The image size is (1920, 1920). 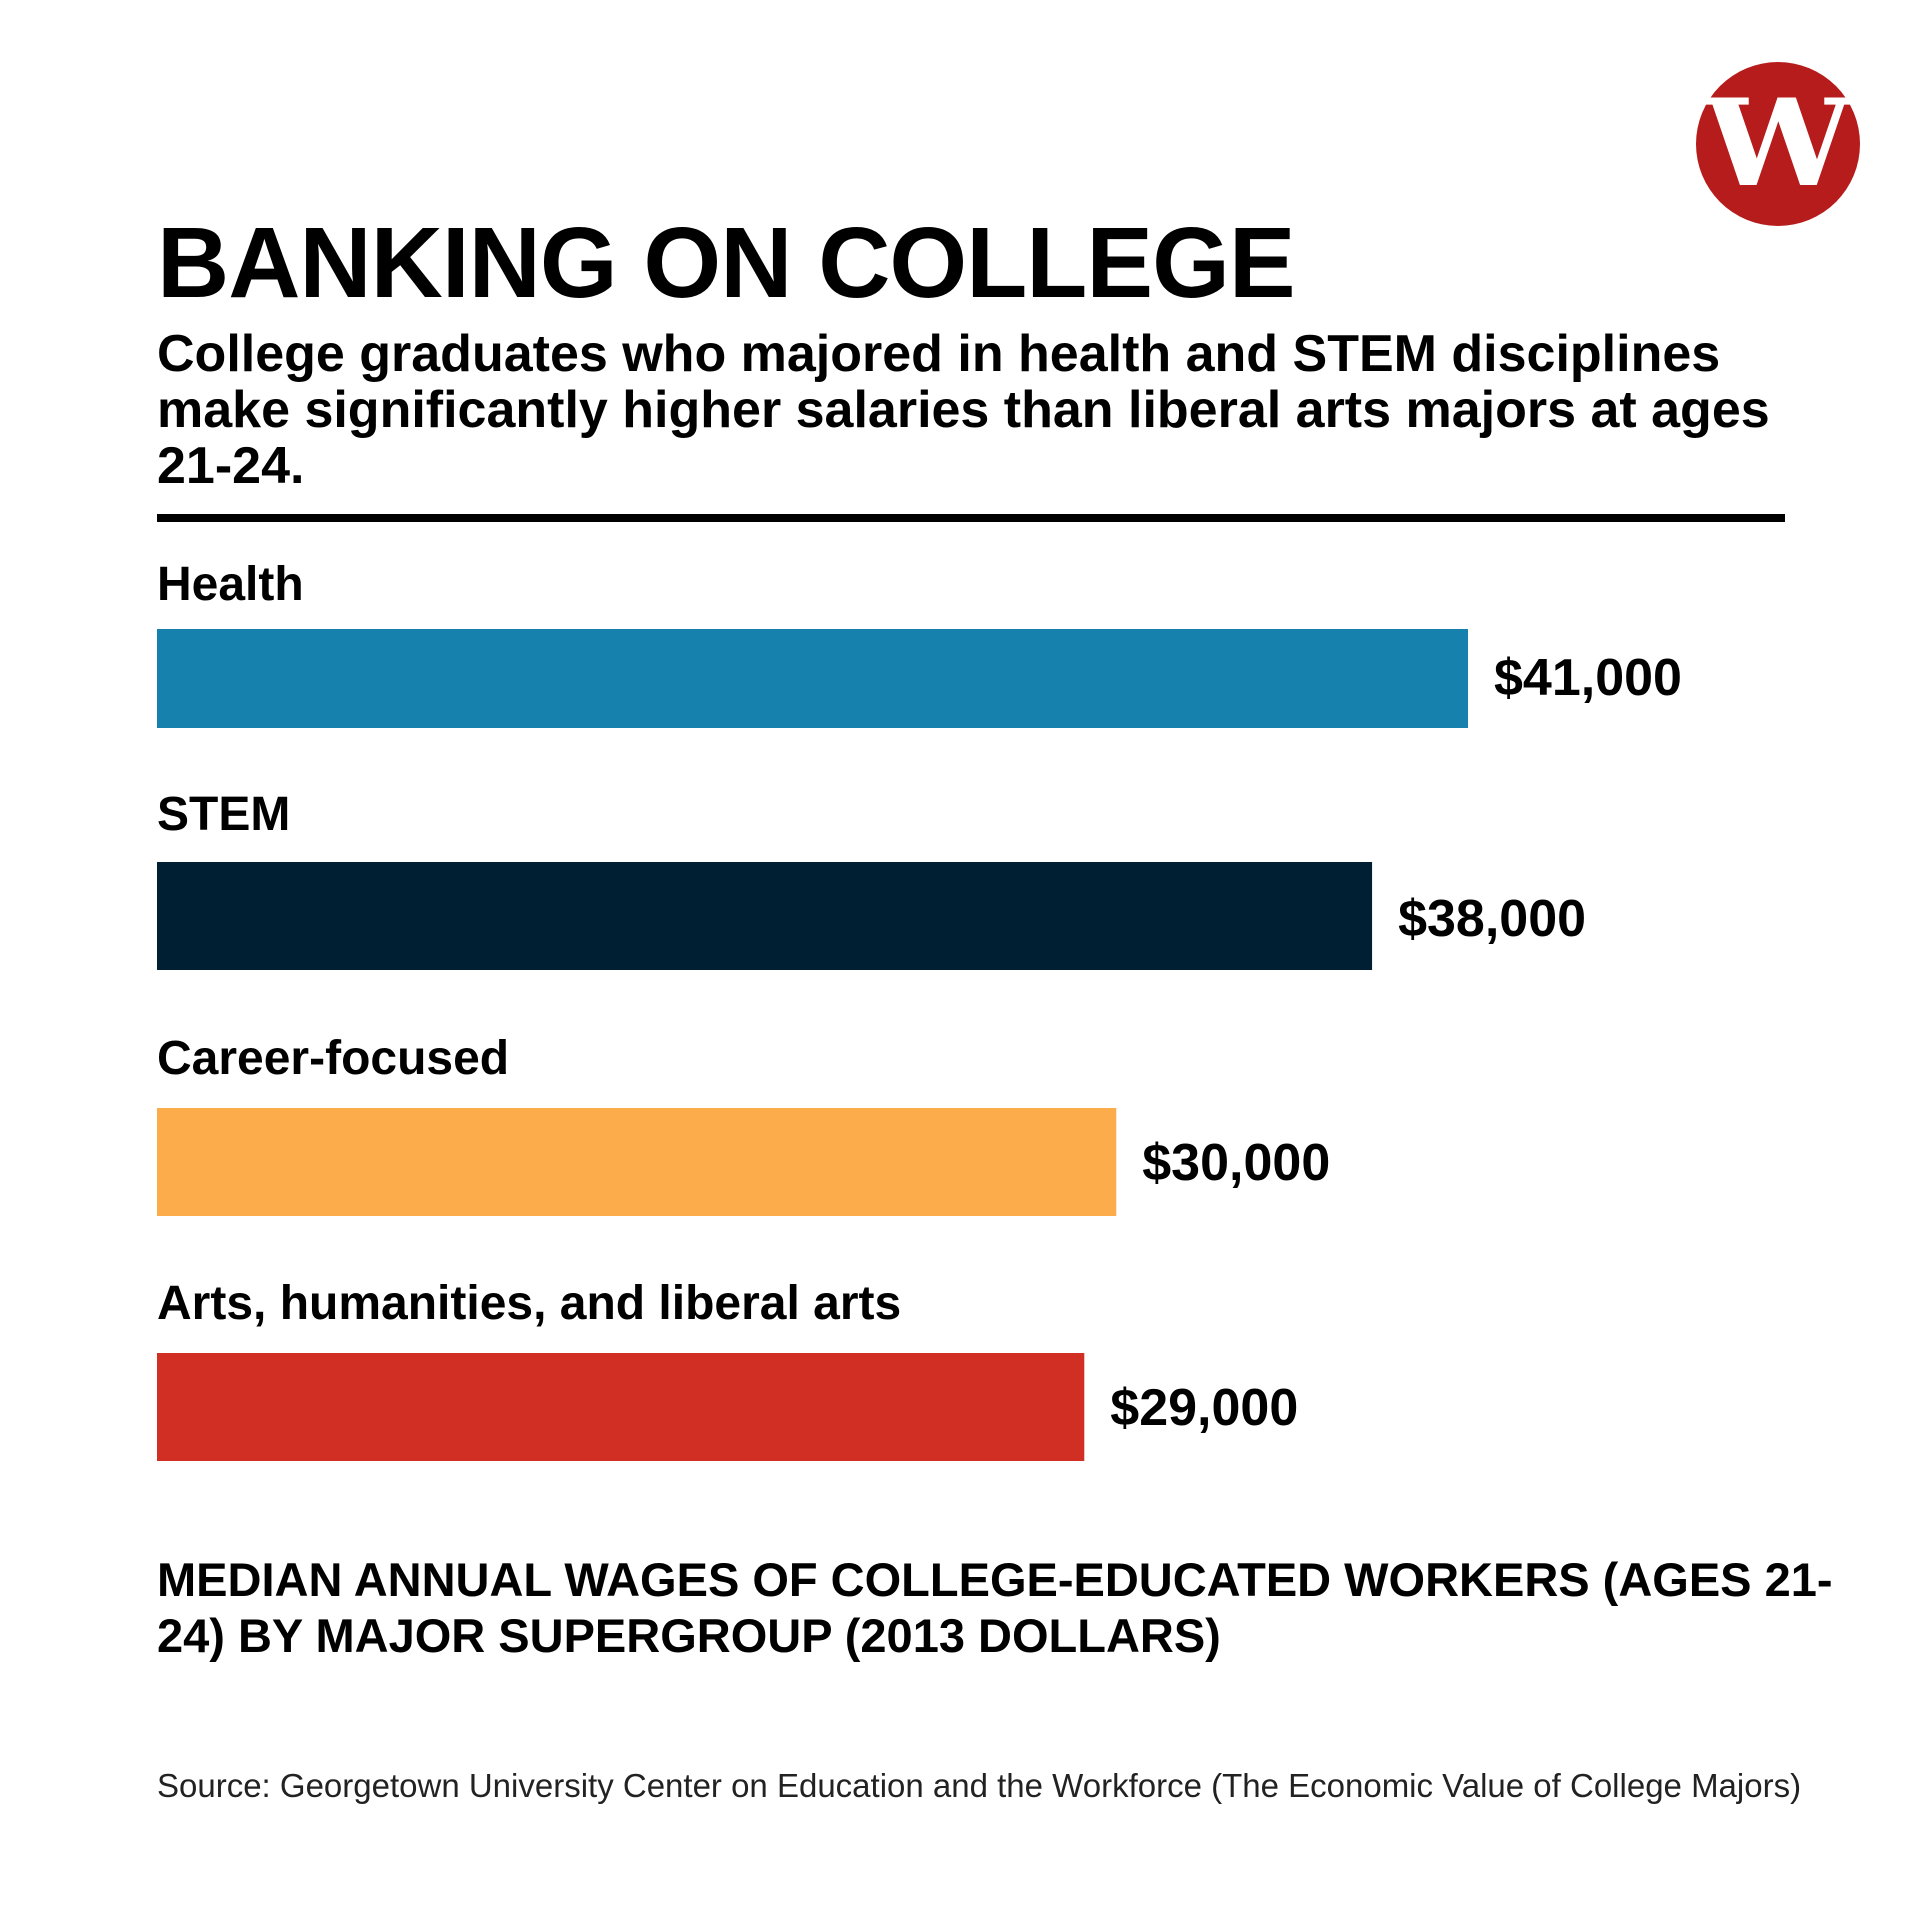 I want to click on category-label-stem: STEM, so click(x=223, y=814).